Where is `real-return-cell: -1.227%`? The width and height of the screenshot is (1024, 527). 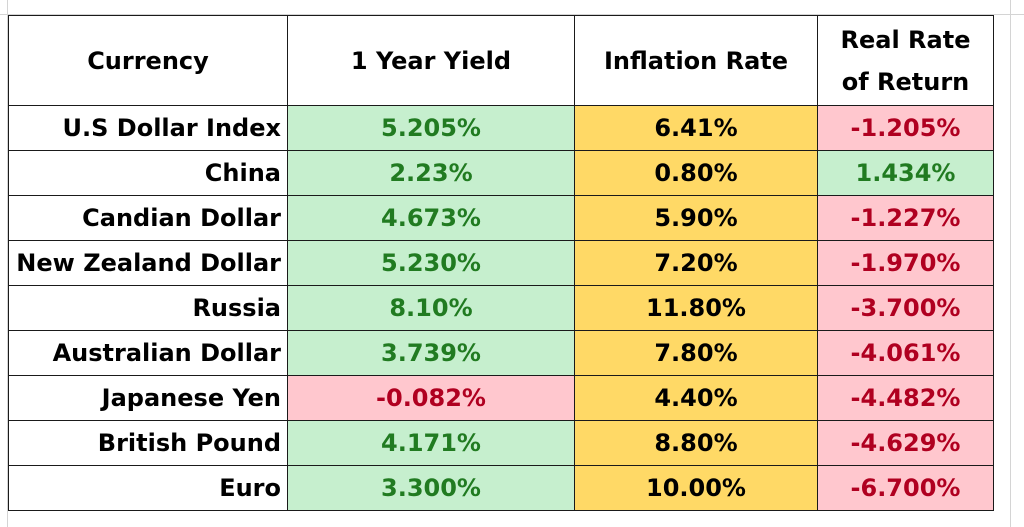
real-return-cell: -1.227% is located at coordinates (905, 218).